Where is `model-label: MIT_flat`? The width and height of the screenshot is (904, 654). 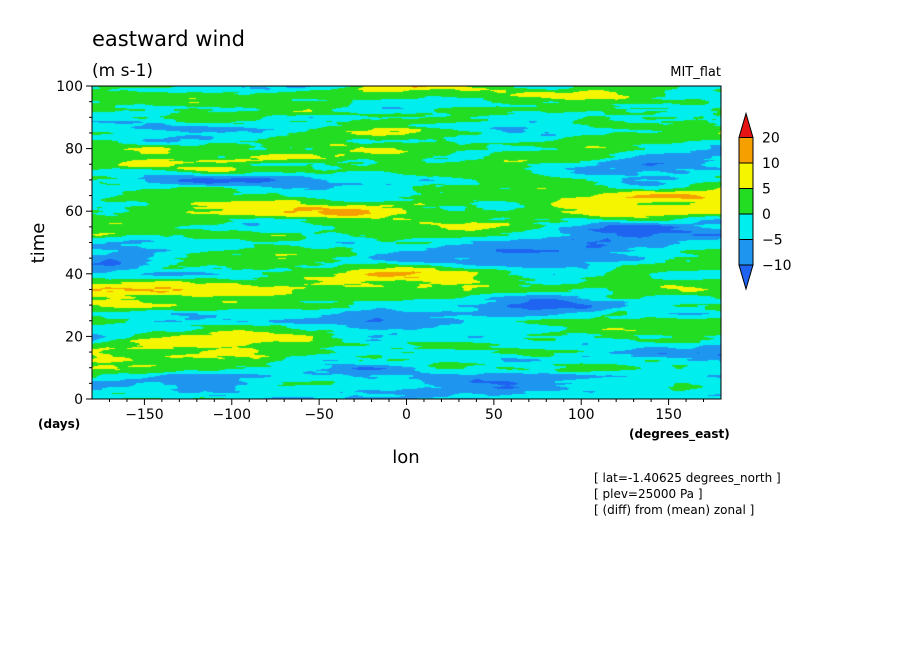 model-label: MIT_flat is located at coordinates (695, 72).